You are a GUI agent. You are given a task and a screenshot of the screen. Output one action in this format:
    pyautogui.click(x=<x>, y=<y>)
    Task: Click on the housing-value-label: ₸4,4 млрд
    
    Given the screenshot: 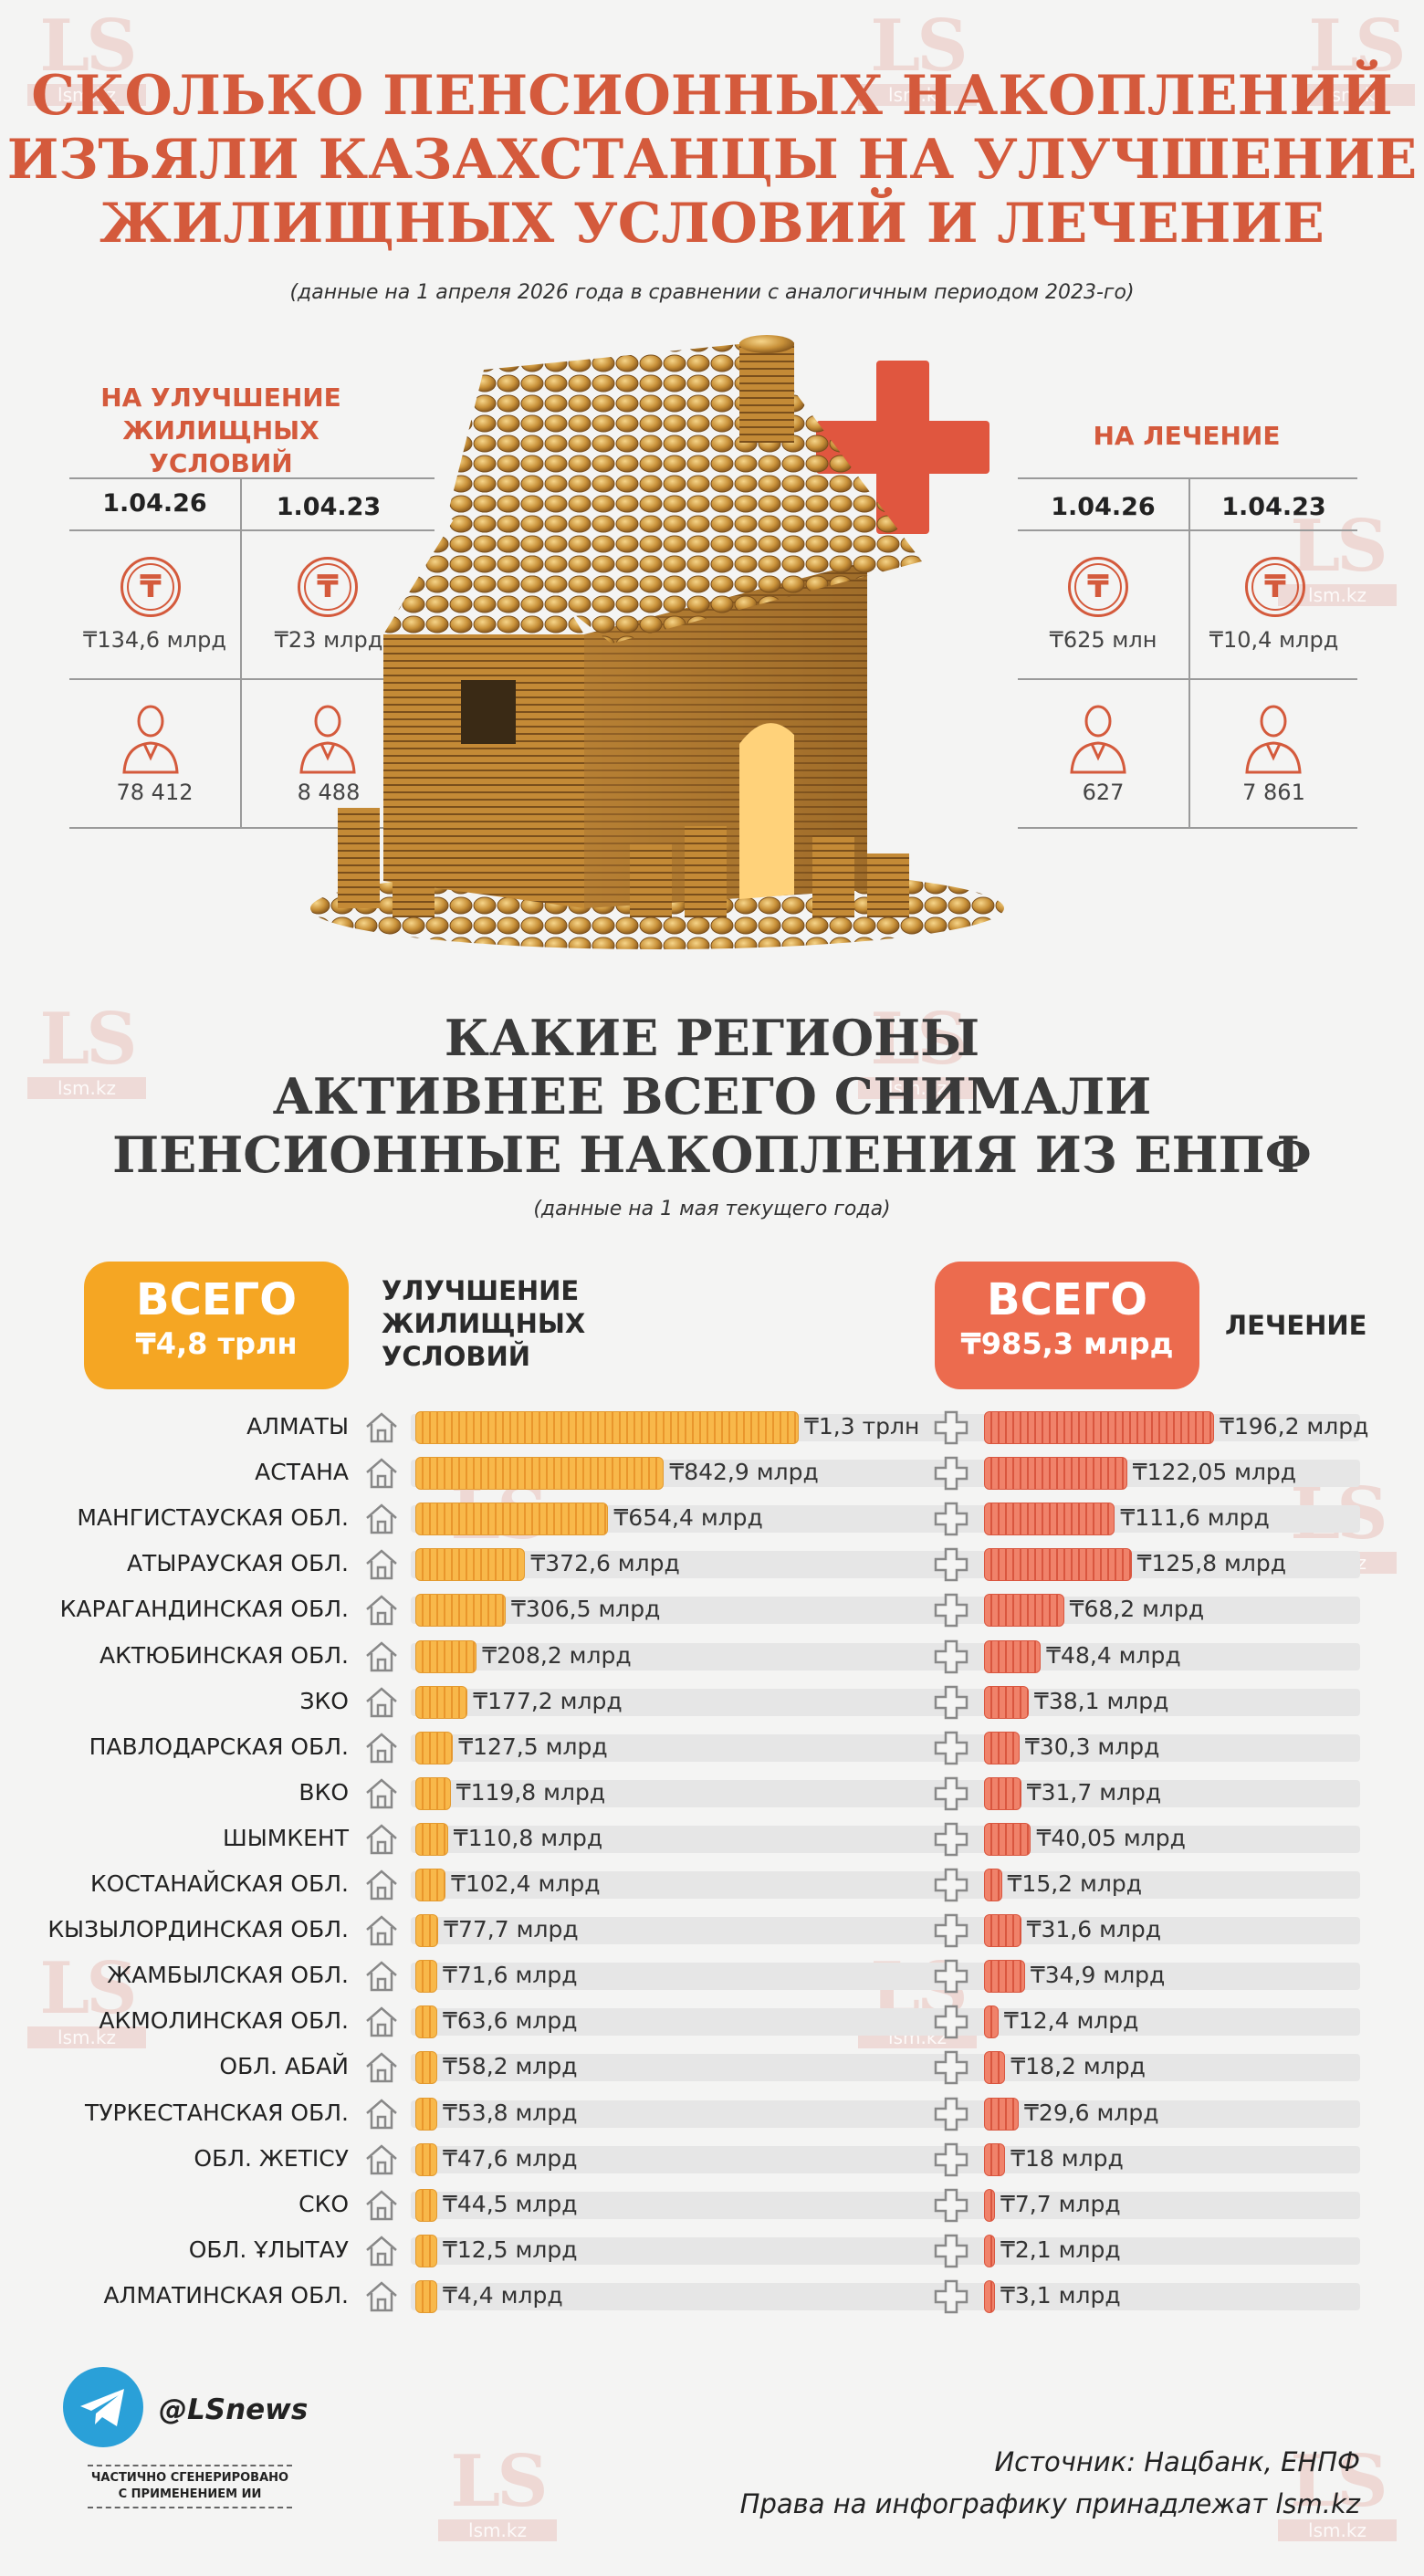 What is the action you would take?
    pyautogui.click(x=503, y=2295)
    